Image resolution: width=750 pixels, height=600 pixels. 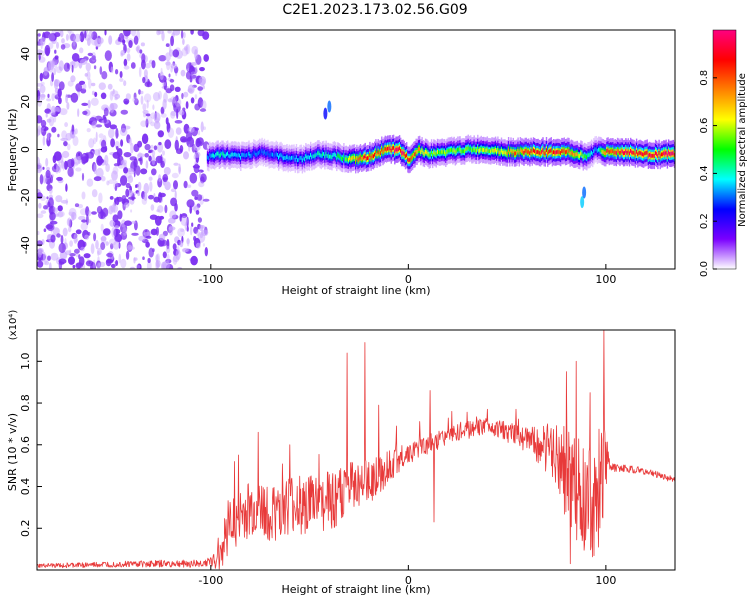 I want to click on figure-title: C2E1.2023.173.02.56.G09, so click(x=374, y=10).